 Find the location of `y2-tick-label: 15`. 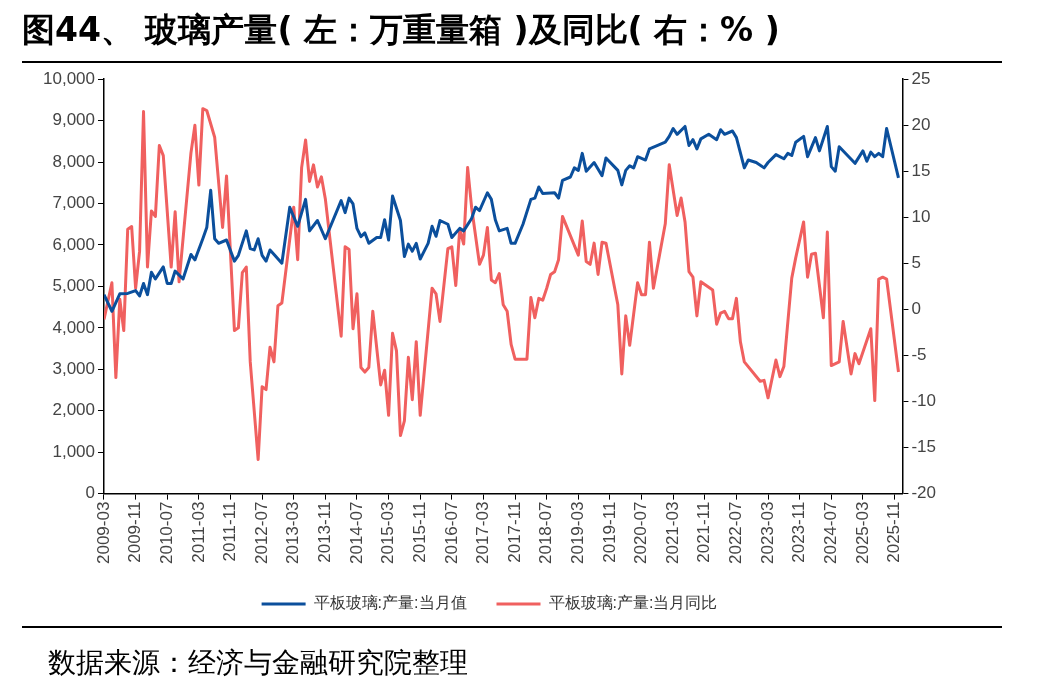

y2-tick-label: 15 is located at coordinates (921, 170).